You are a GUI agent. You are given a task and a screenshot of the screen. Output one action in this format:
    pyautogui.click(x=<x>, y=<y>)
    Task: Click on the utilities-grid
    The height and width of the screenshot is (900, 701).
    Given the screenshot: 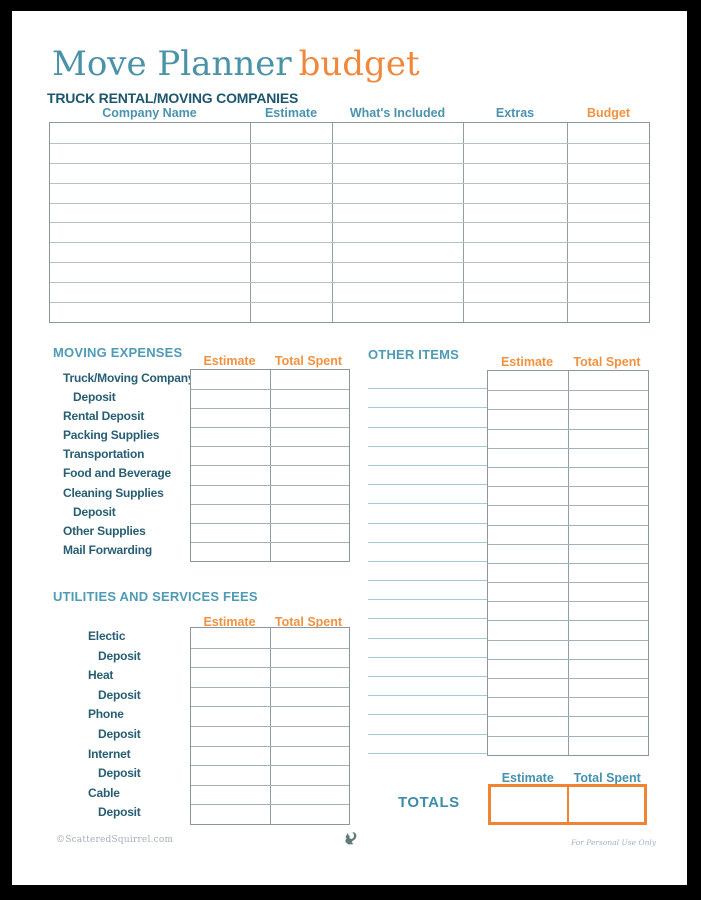 What is the action you would take?
    pyautogui.click(x=270, y=726)
    